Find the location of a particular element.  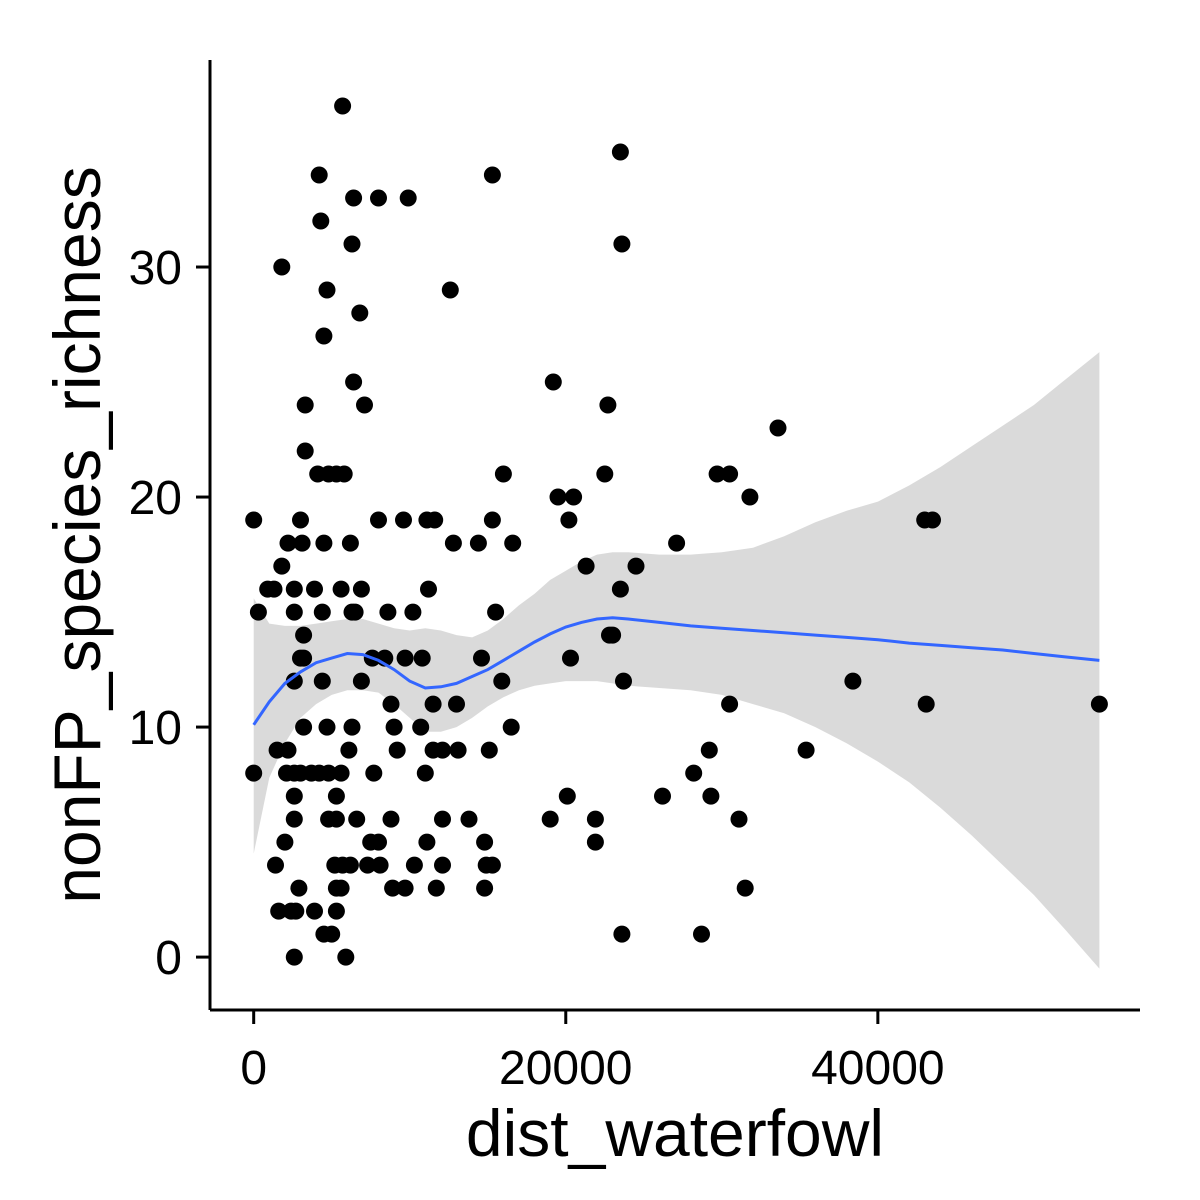

x-tick-label: 20000 is located at coordinates (565, 1068).